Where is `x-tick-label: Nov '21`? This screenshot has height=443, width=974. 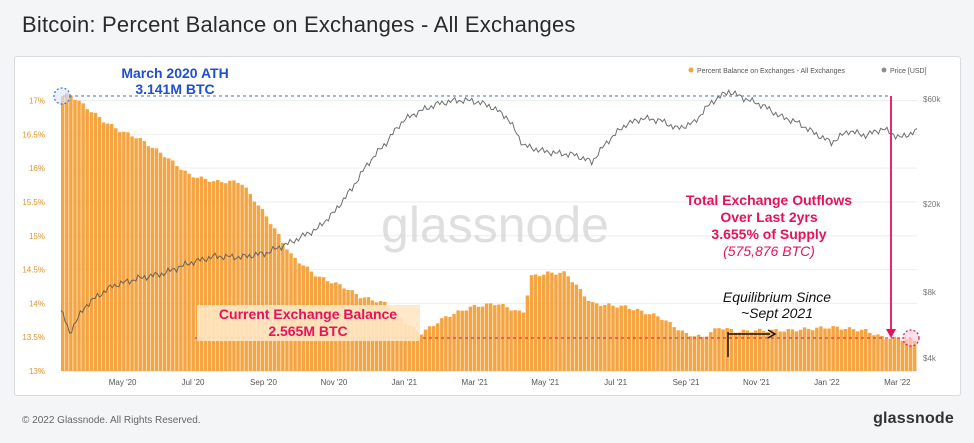
x-tick-label: Nov '21 is located at coordinates (756, 382).